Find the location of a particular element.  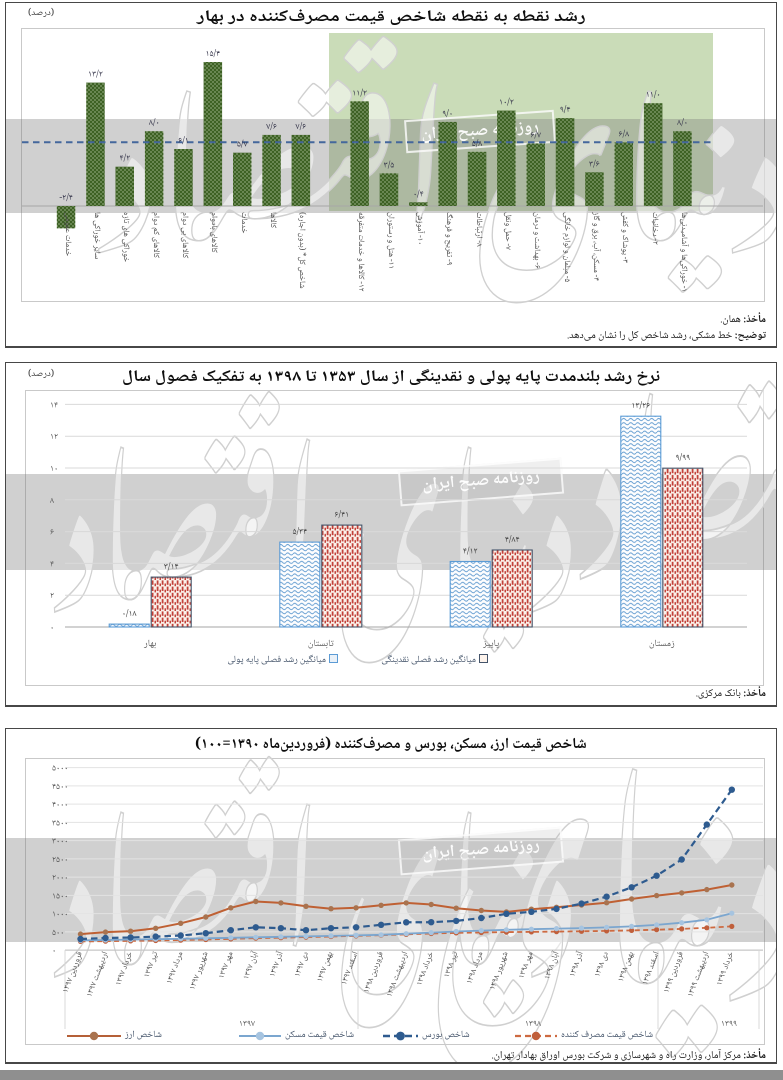

svg-text: ۶/۴۱ is located at coordinates (341, 515).